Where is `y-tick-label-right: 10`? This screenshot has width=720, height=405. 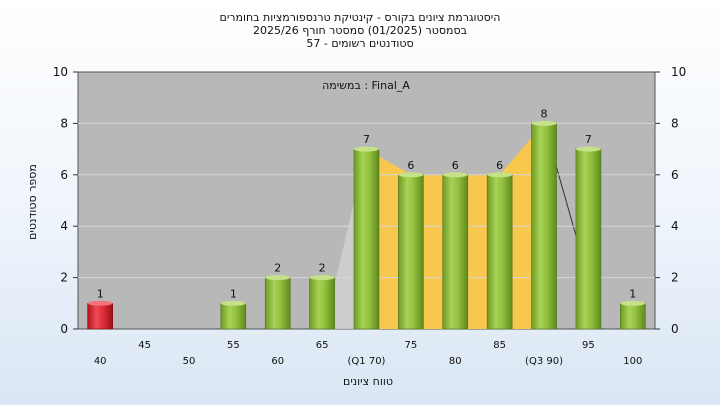
y-tick-label-right: 10 is located at coordinates (678, 72).